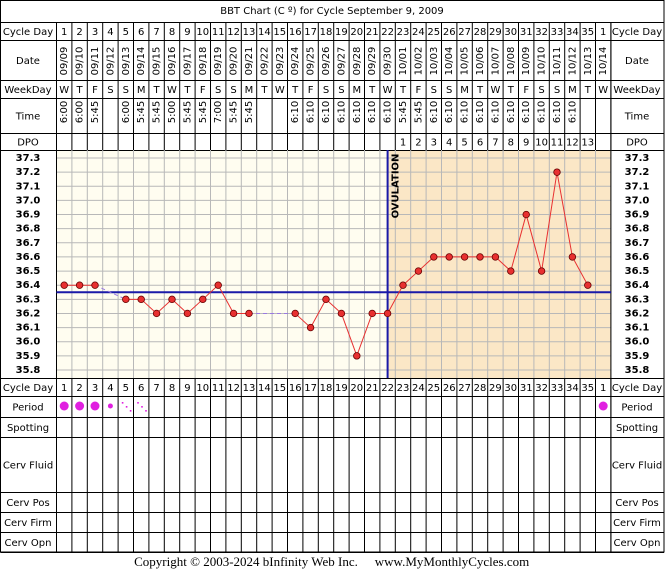  Describe the element at coordinates (526, 143) in the screenshot. I see `dpo: 9` at that location.